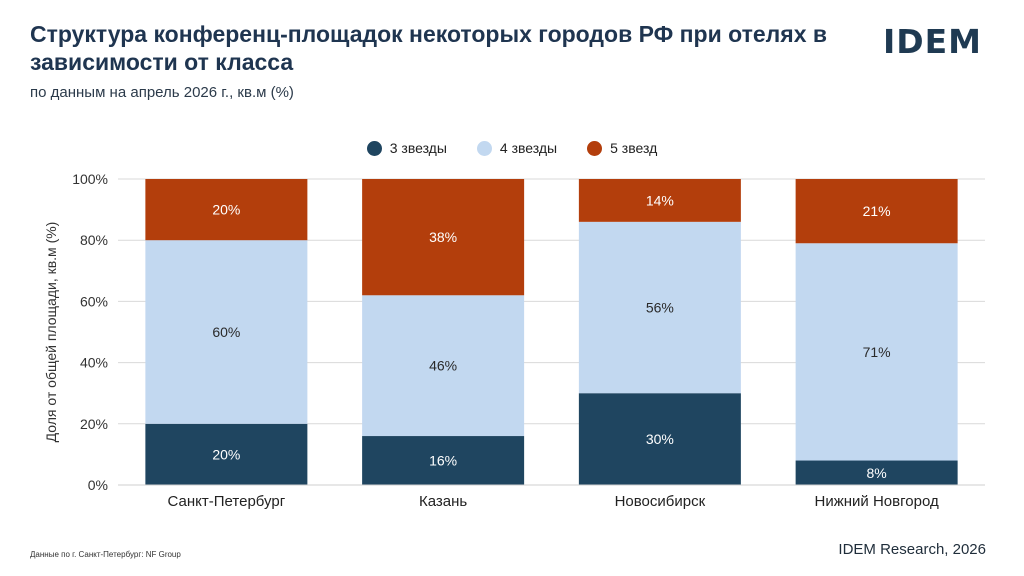 Image resolution: width=1024 pixels, height=576 pixels. I want to click on y-tick-label: 100%, so click(90, 179).